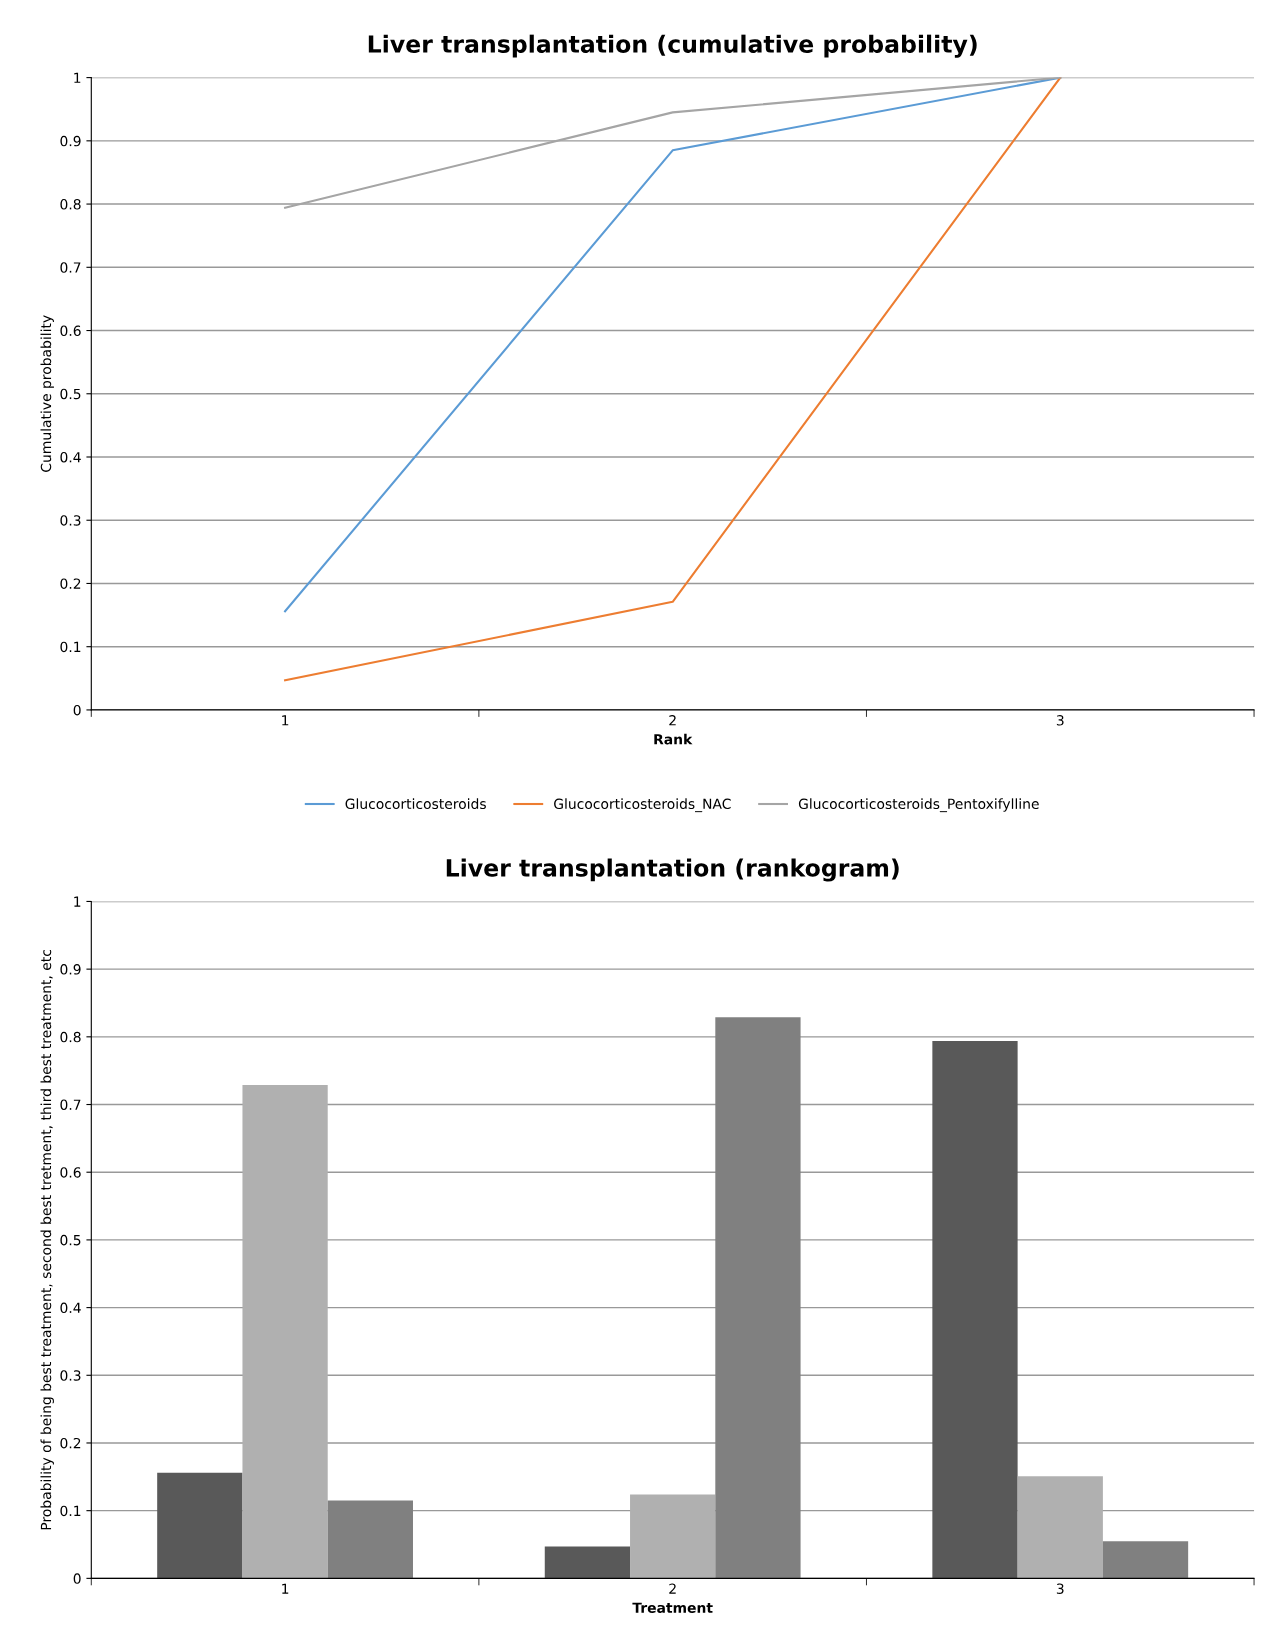 The height and width of the screenshot is (1651, 1268). I want to click on chart-title: Liver transplantation (rankogram), so click(672, 870).